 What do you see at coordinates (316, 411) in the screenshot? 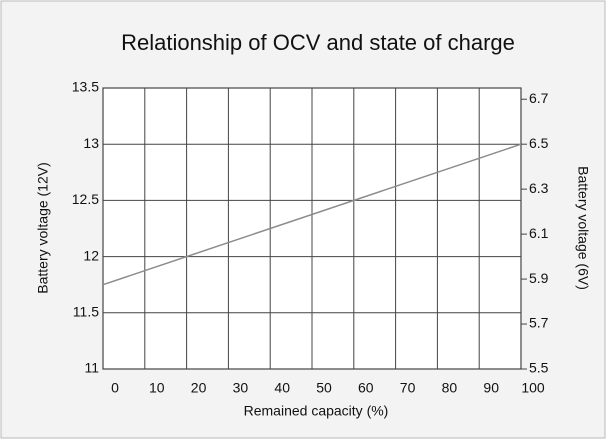
I see `x-axis-label: Remained capacity (%)` at bounding box center [316, 411].